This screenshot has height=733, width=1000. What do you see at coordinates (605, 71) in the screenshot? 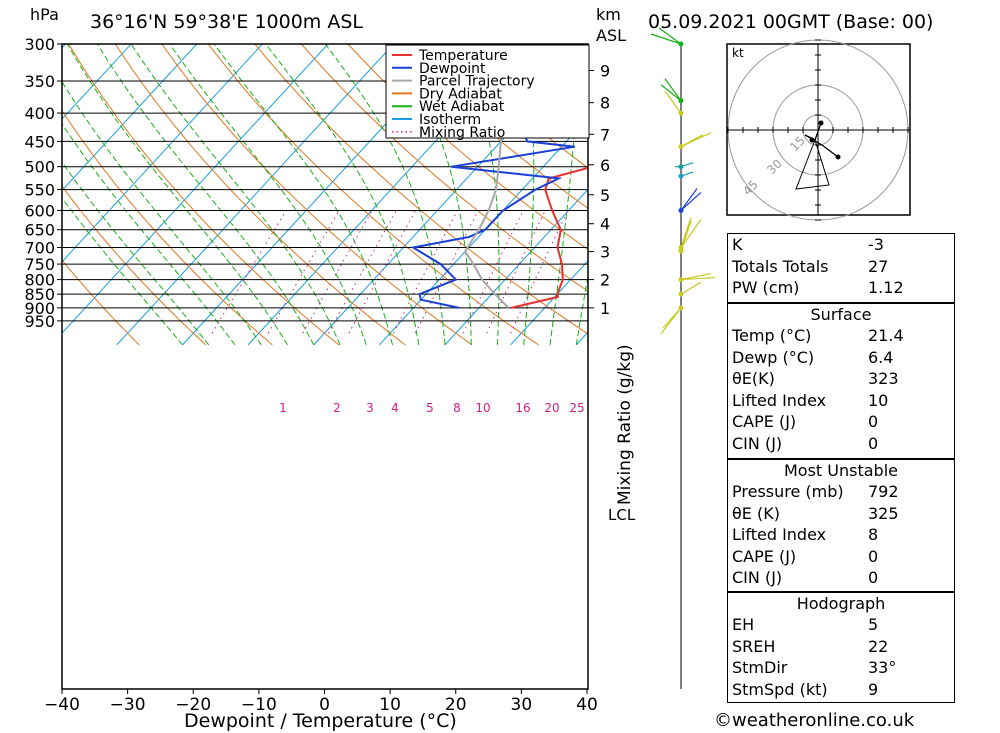
I see `height-tick-label: 9` at bounding box center [605, 71].